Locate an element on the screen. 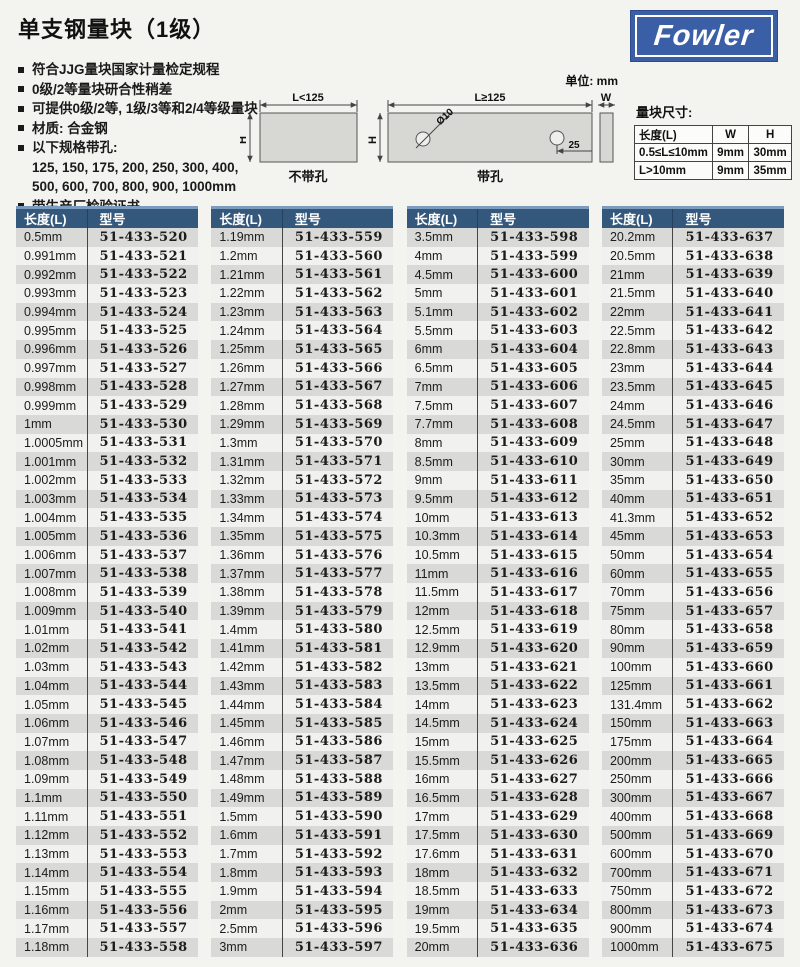 The height and width of the screenshot is (967, 800). model-cell: 51-433-554 is located at coordinates (142, 873).